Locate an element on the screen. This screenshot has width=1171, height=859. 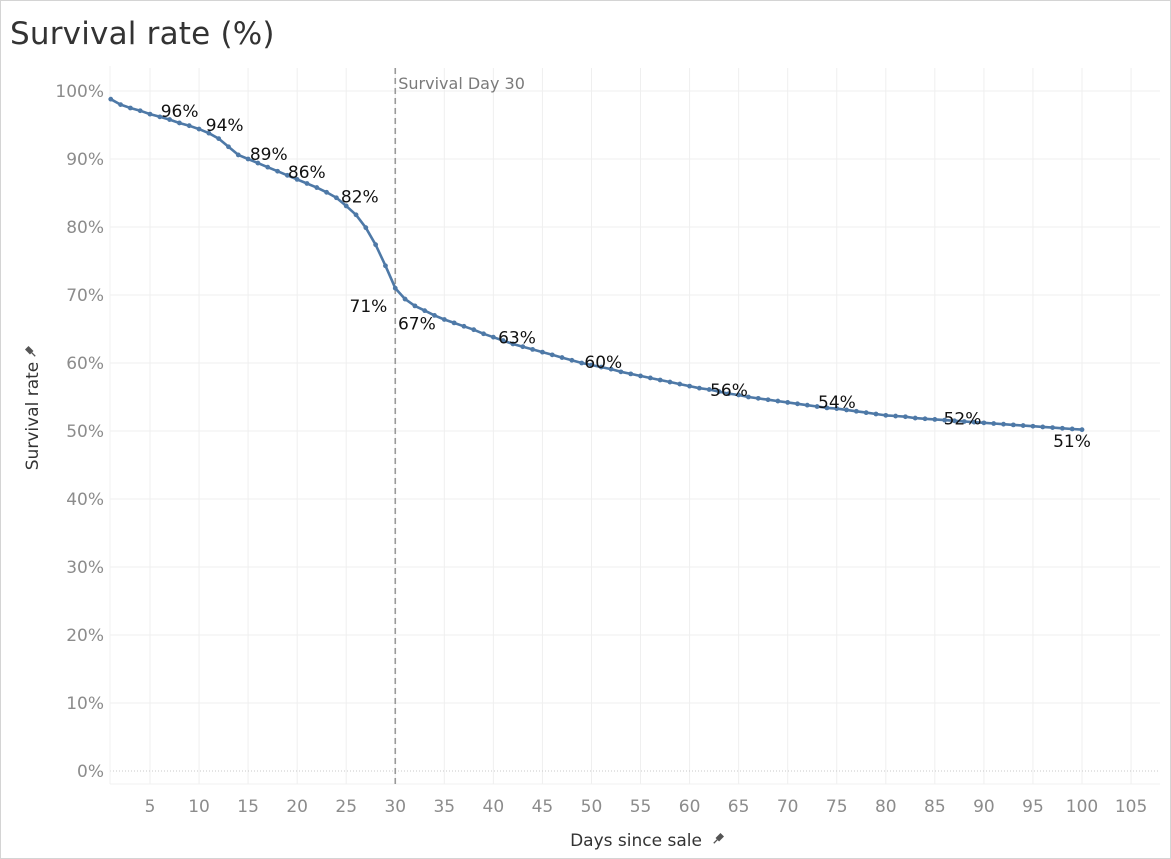
x-tick-label: 50 is located at coordinates (592, 807).